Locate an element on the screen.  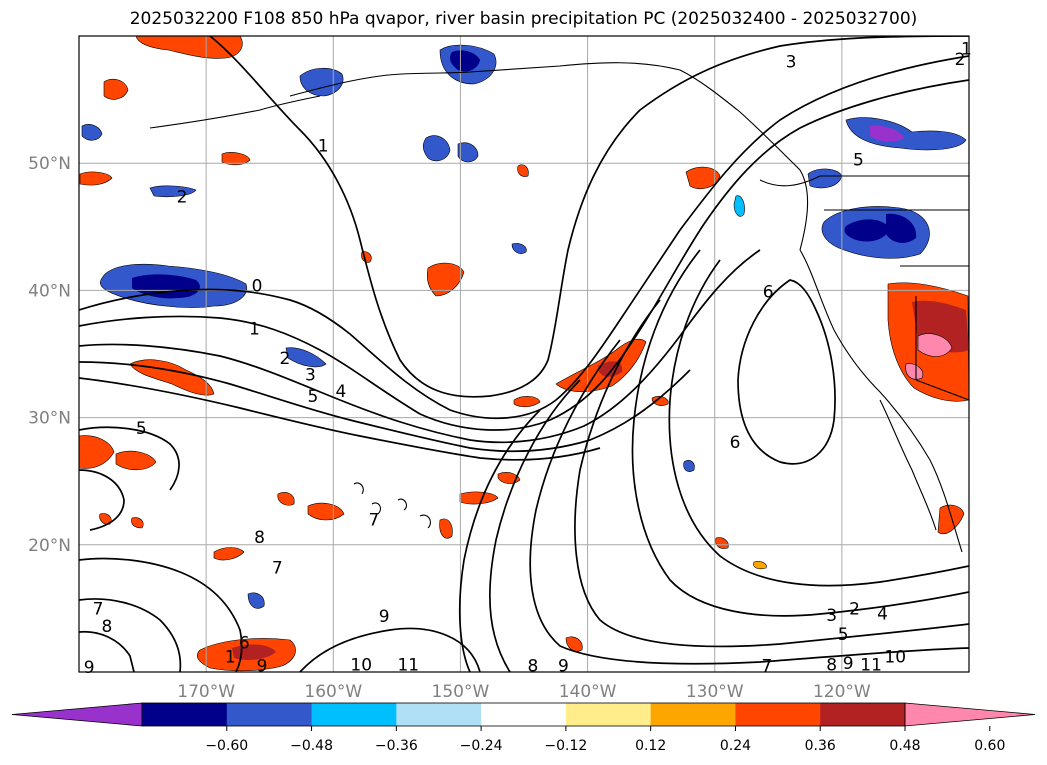
coastline-baja is located at coordinates (908, 465).